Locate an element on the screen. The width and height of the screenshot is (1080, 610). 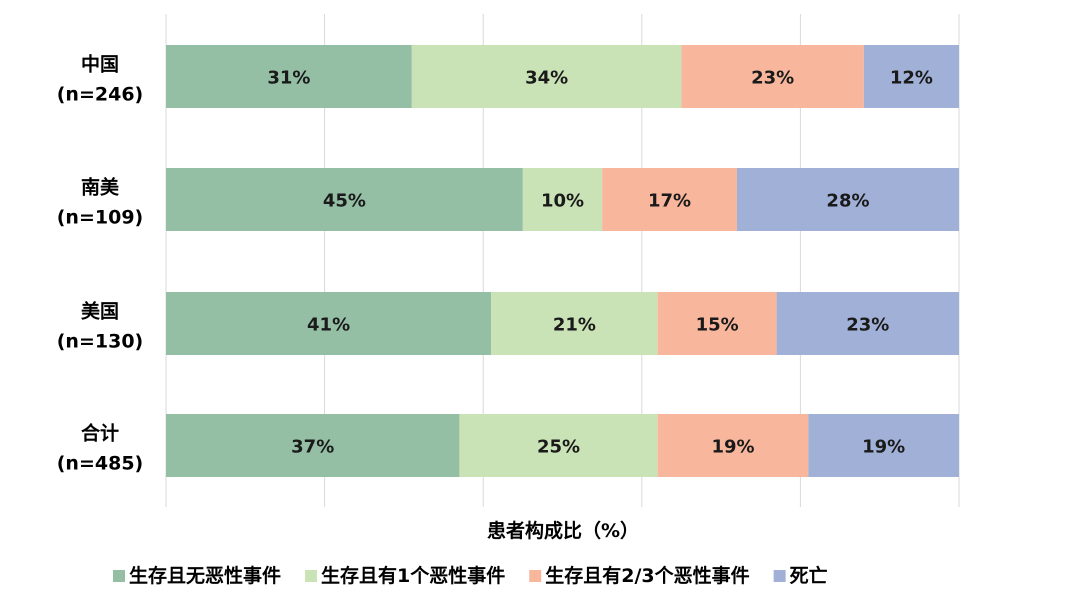
data-label: 31% is located at coordinates (288, 78).